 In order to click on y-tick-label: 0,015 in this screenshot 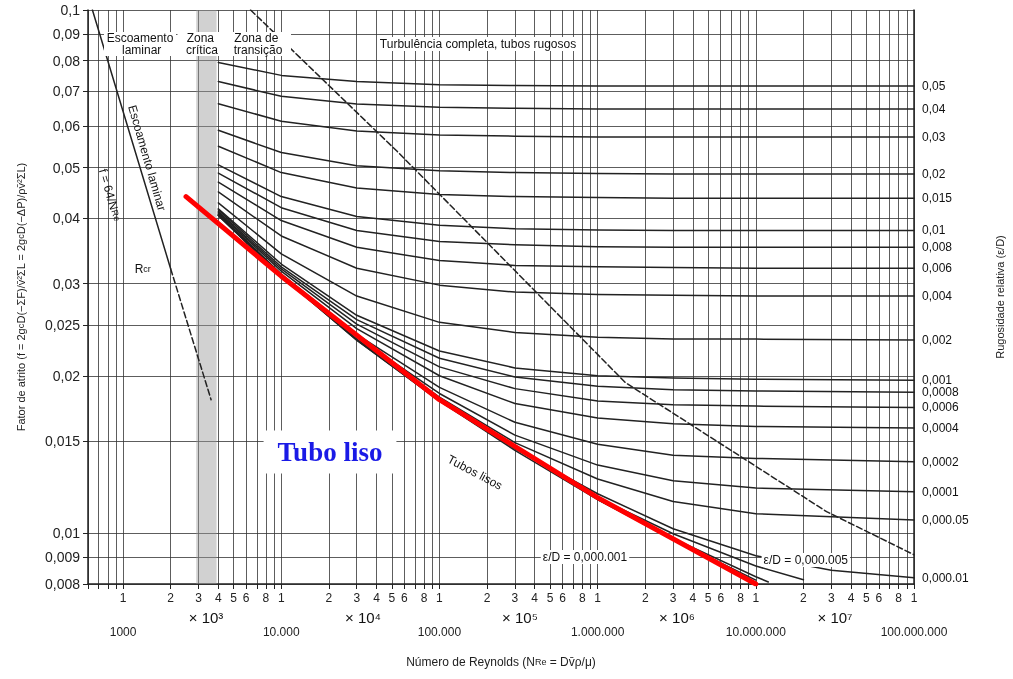, I will do `click(62, 441)`.